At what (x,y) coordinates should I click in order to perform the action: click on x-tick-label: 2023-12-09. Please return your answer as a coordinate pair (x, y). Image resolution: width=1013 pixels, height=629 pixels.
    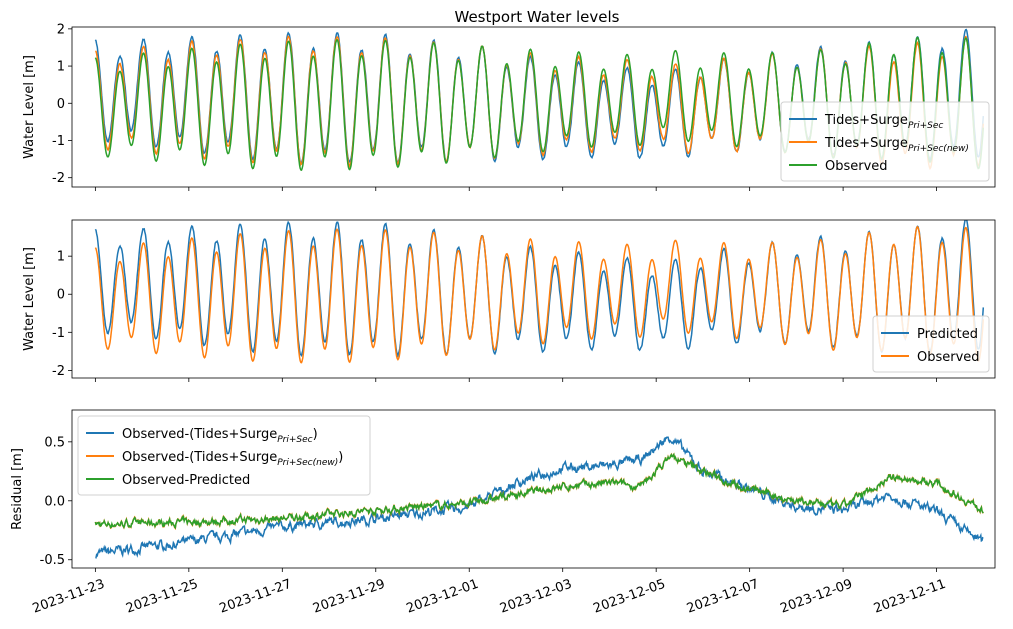
    Looking at the image, I should click on (816, 597).